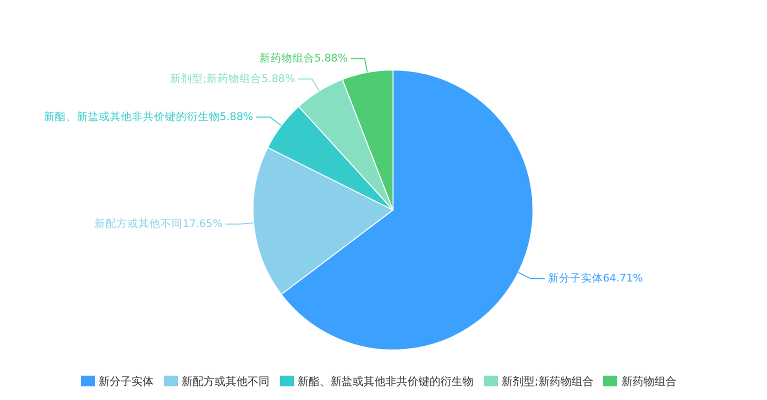  What do you see at coordinates (232, 79) in the screenshot?
I see `category-label: 新剂型;新药物组合5.88%` at bounding box center [232, 79].